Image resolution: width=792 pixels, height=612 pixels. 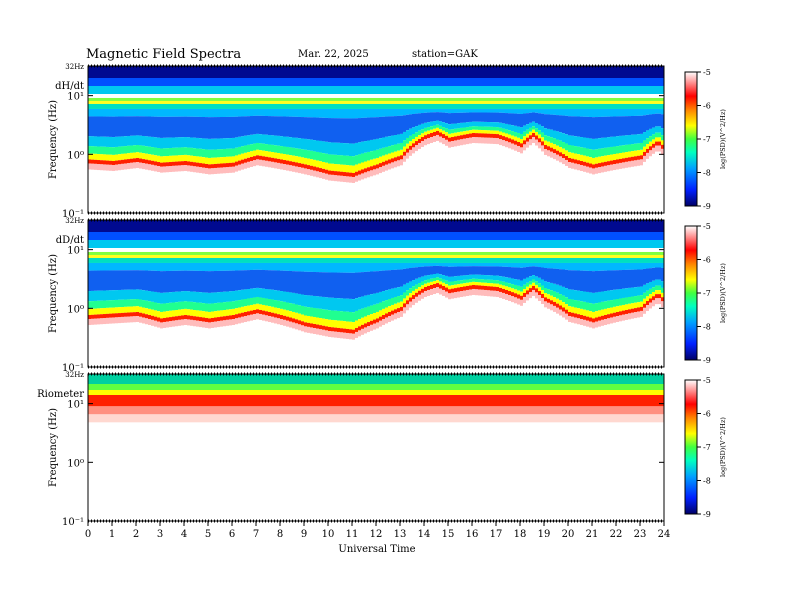 What do you see at coordinates (280, 534) in the screenshot?
I see `x-tick-label: 8` at bounding box center [280, 534].